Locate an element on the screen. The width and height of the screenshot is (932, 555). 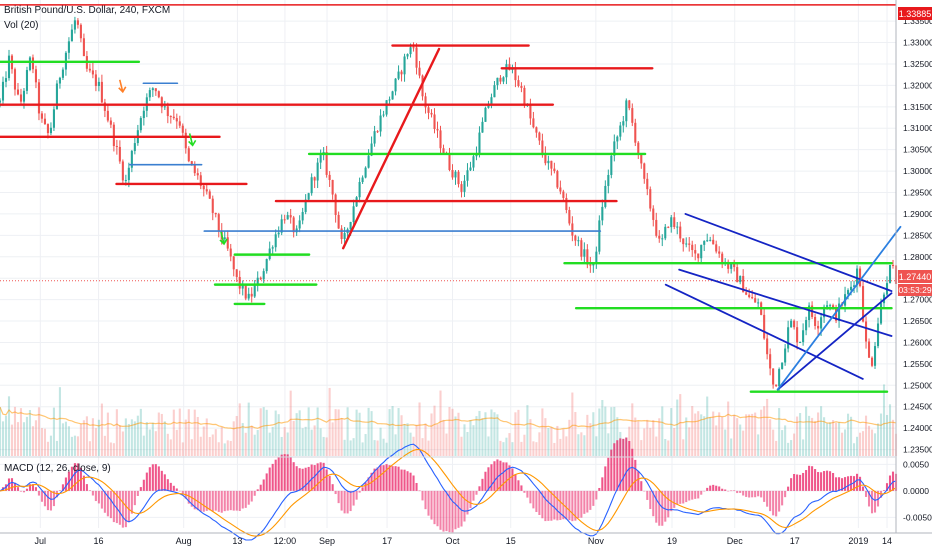
time-tick-label: 12:00 is located at coordinates (285, 541).